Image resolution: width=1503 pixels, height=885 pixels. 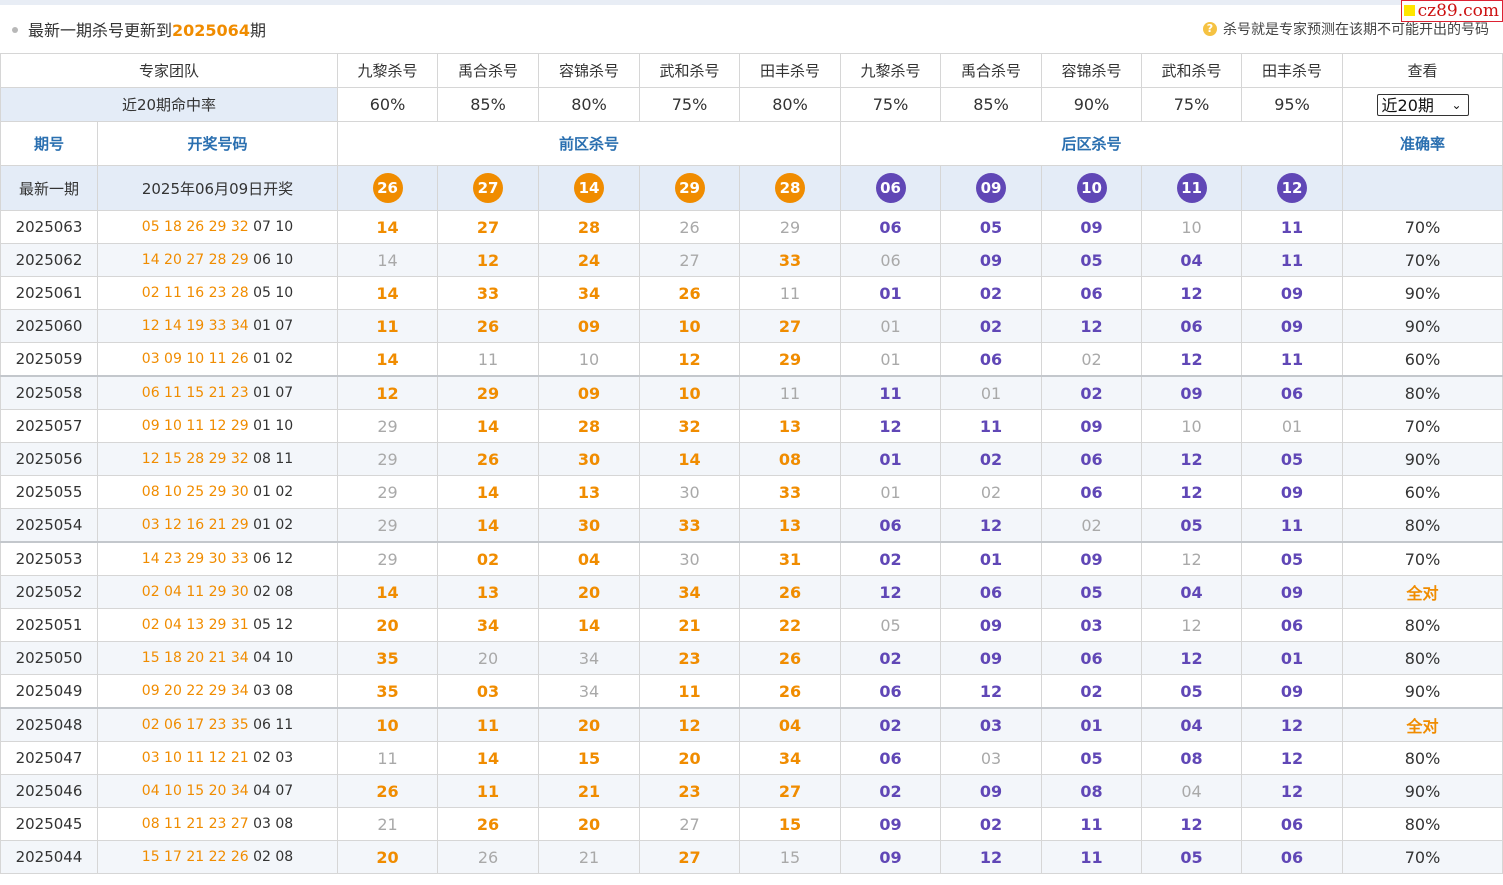 I want to click on front-kill-number: 33, so click(x=790, y=260).